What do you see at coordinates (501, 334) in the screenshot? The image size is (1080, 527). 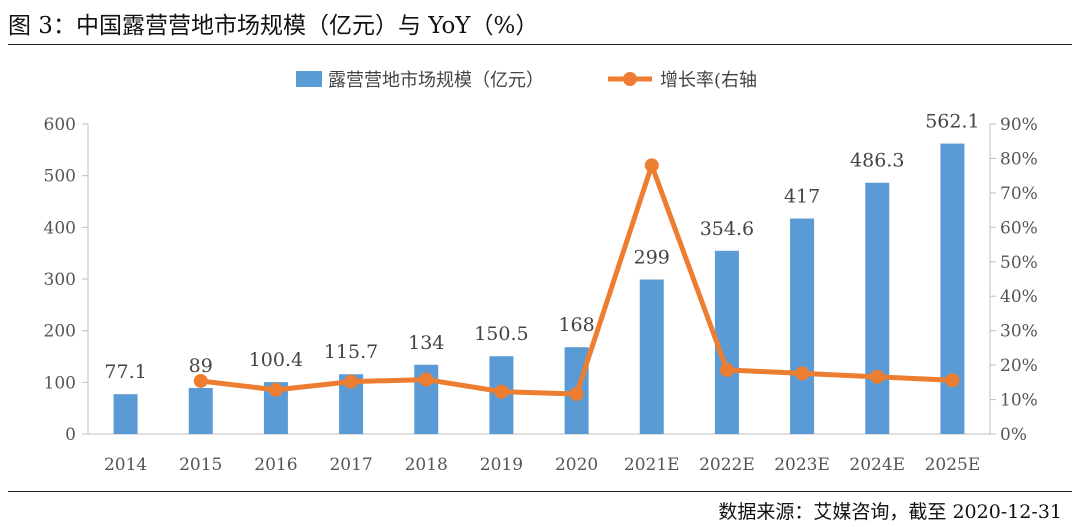 I see `bar-data-label: 150.5` at bounding box center [501, 334].